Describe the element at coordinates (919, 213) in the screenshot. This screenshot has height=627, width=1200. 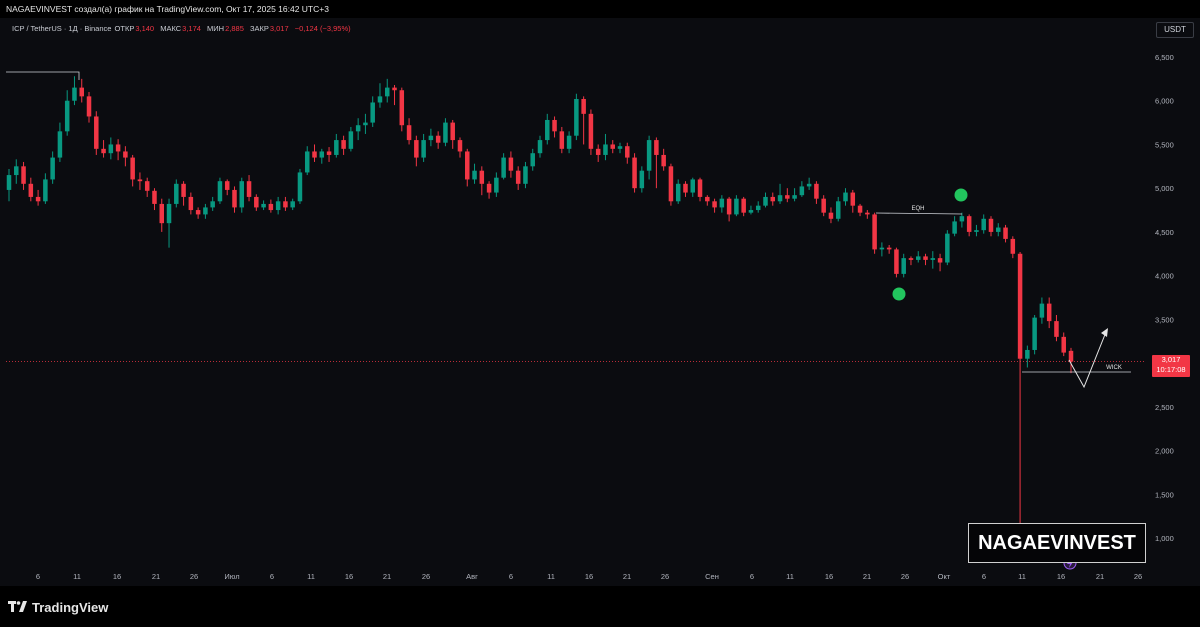
I see `eqh-line` at that location.